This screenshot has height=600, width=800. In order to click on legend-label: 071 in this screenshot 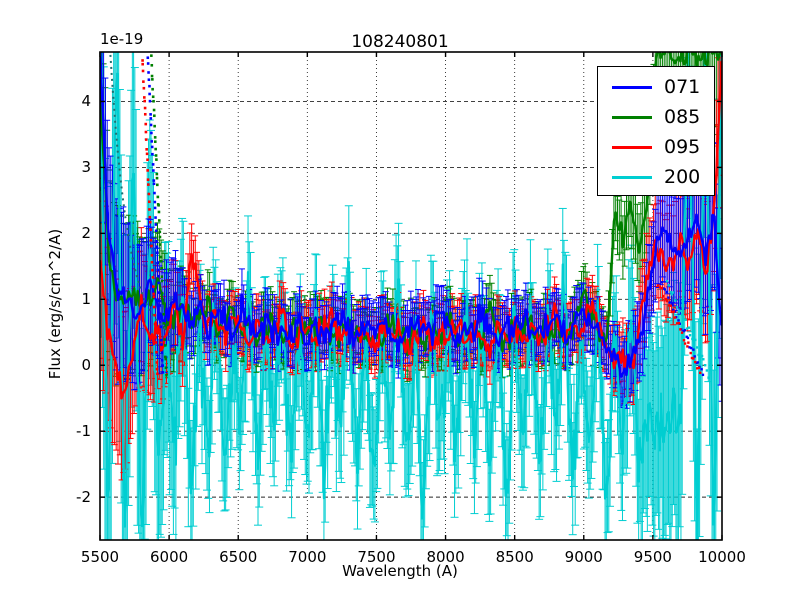, I will do `click(682, 87)`.